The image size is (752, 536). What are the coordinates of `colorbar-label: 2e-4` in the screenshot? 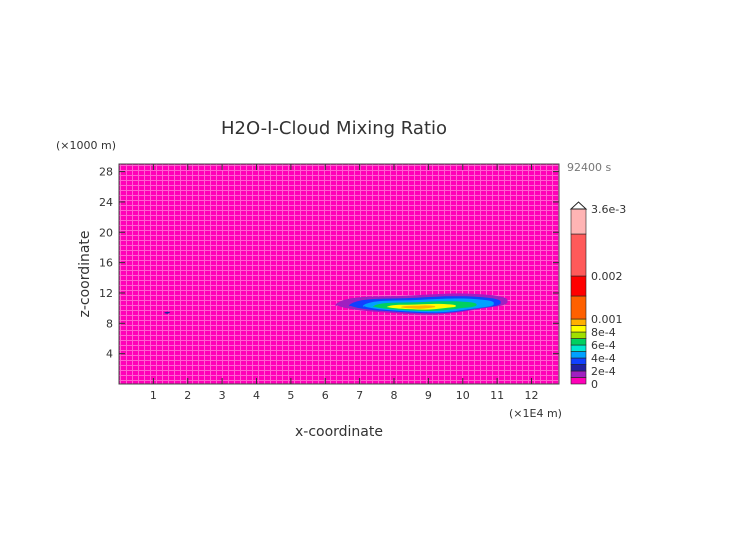 It's located at (603, 371).